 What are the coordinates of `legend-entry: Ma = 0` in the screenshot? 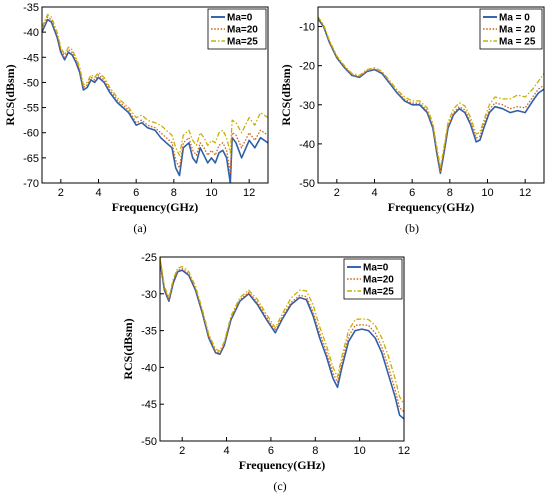 It's located at (514, 18).